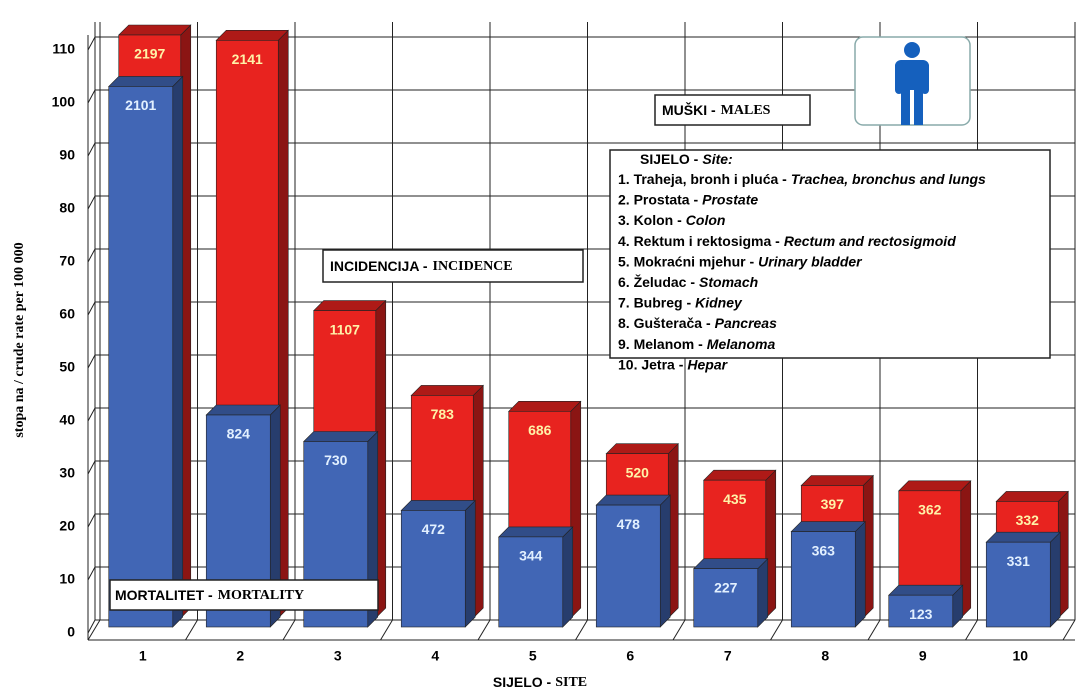 The width and height of the screenshot is (1078, 693). I want to click on legend-english: Stomach, so click(728, 282).